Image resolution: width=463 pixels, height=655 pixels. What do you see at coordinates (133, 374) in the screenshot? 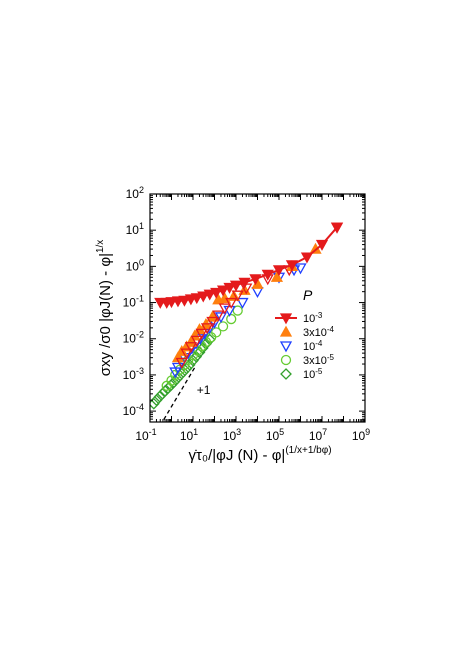
I see `y-tick-label: 10⁻³` at bounding box center [133, 374].